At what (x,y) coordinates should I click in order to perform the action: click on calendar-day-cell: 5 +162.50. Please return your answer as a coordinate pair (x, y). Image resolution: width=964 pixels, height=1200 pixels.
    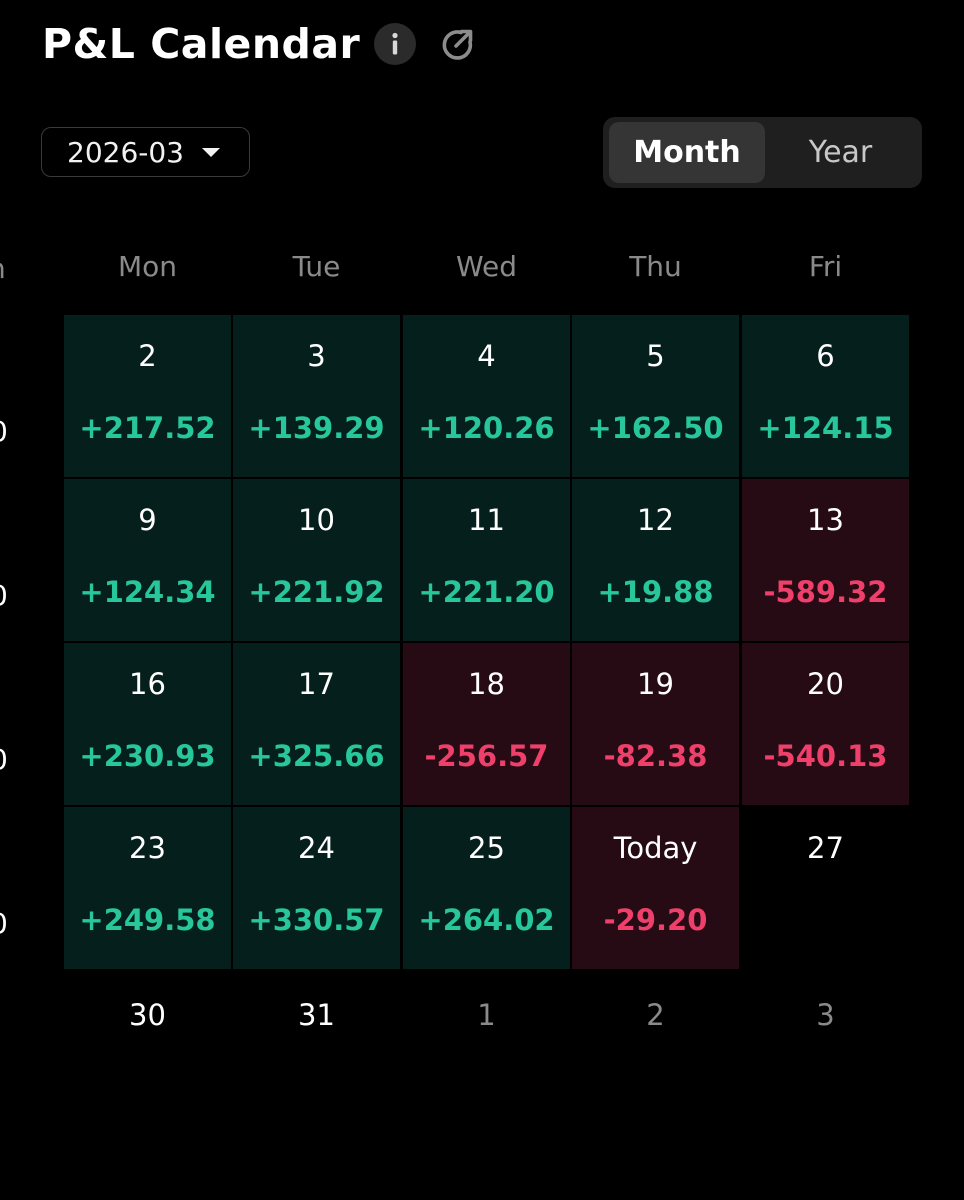
    Looking at the image, I should click on (655, 396).